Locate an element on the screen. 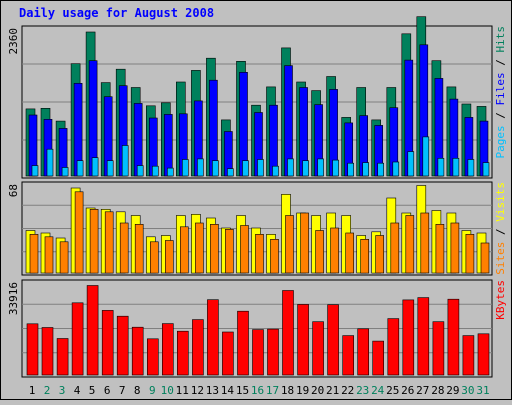 This screenshot has height=405, width=512. x-tick-label: 25 is located at coordinates (392, 390).